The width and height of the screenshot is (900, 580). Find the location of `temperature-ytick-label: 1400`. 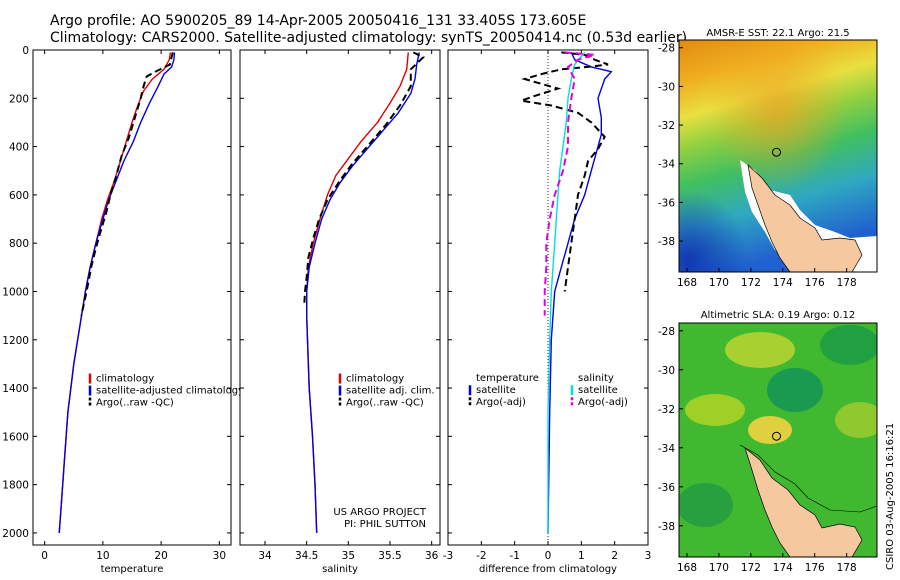

temperature-ytick-label: 1400 is located at coordinates (15, 389).